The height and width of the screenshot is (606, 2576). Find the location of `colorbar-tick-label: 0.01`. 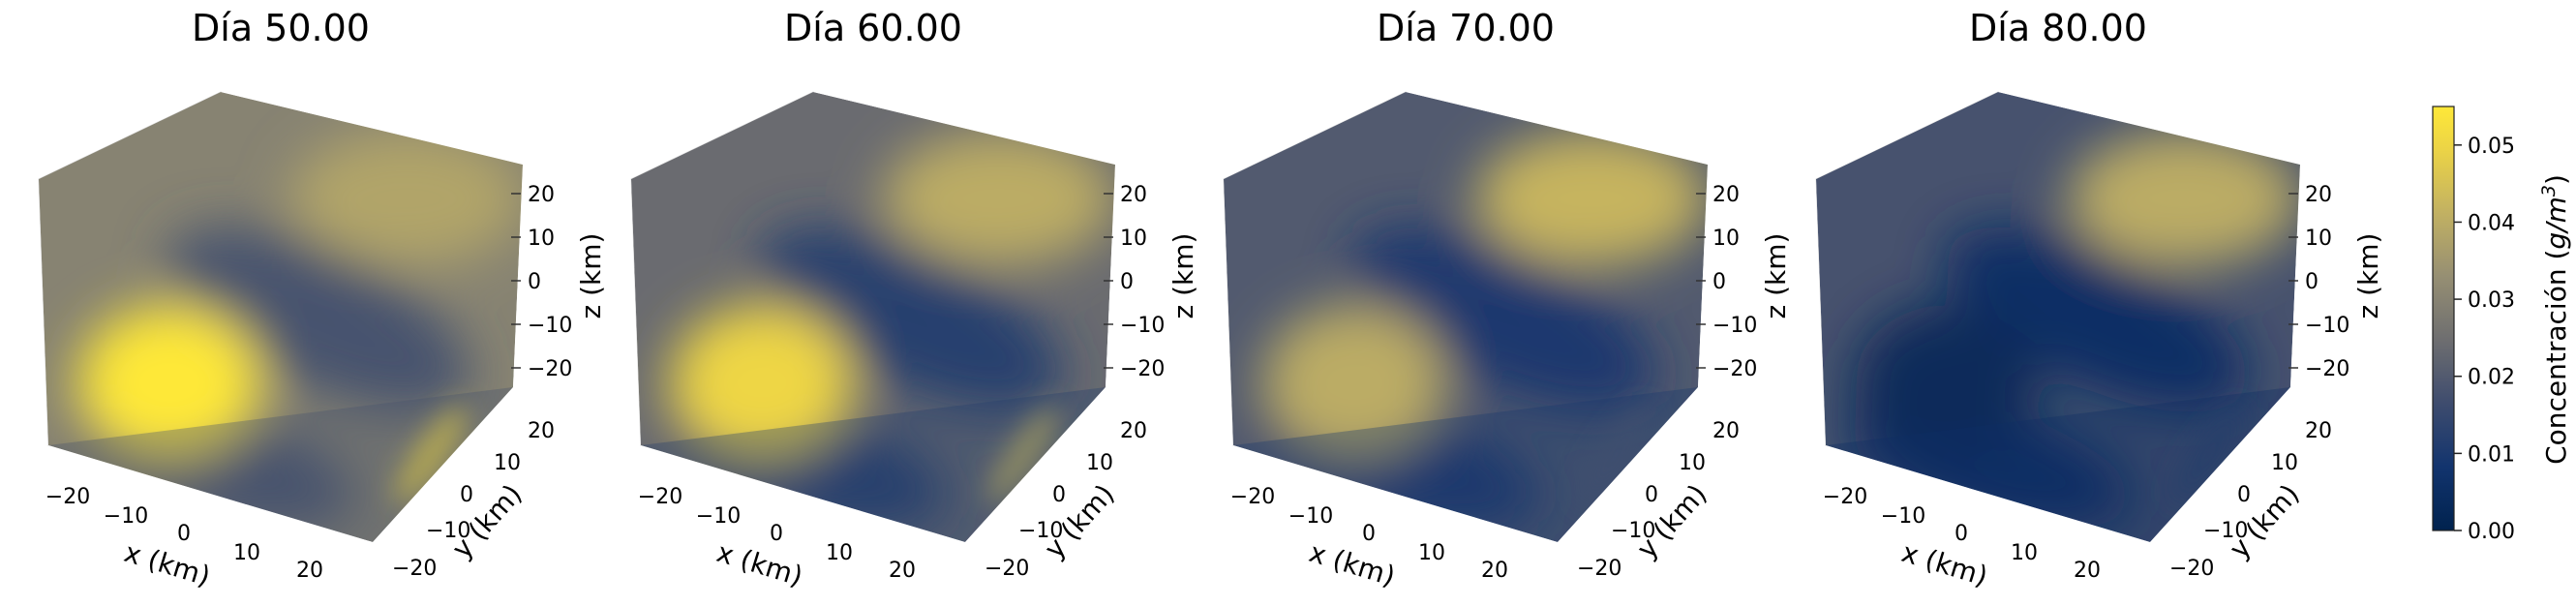

colorbar-tick-label: 0.01 is located at coordinates (2491, 454).